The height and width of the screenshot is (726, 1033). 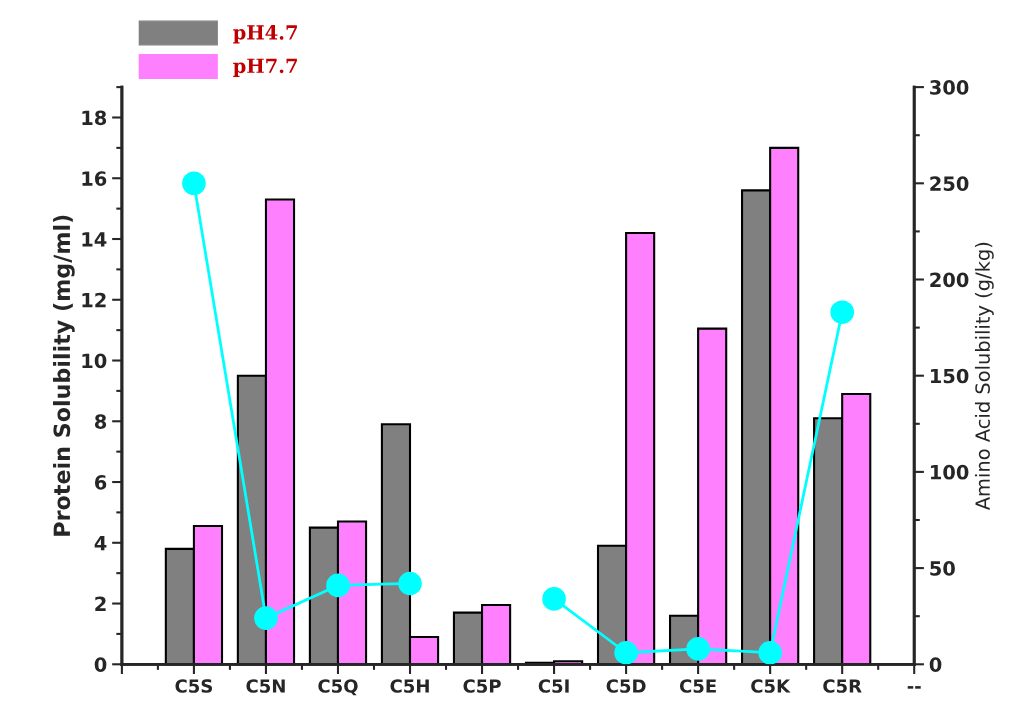 What do you see at coordinates (100, 421) in the screenshot?
I see `y-tick-label: 8` at bounding box center [100, 421].